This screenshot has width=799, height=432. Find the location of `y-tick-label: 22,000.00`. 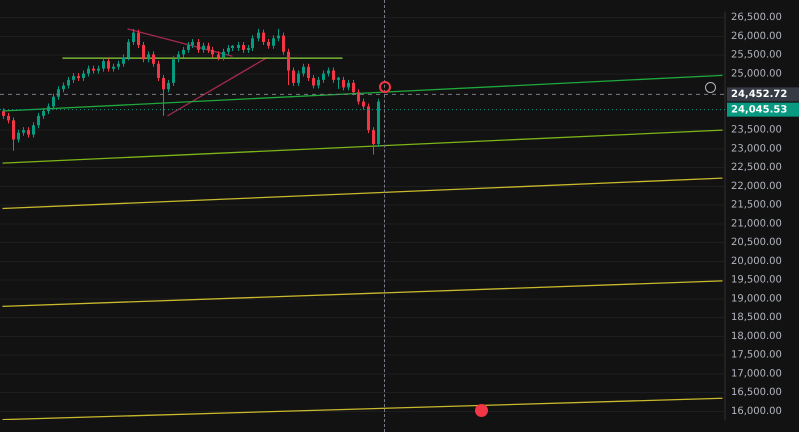

y-tick-label: 22,000.00 is located at coordinates (756, 186).